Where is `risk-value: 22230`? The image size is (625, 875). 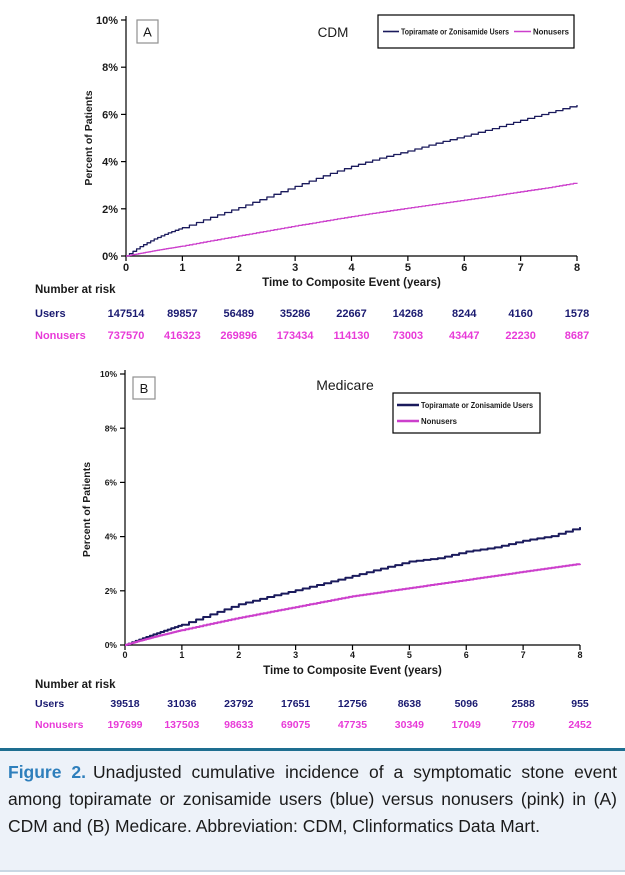 risk-value: 22230 is located at coordinates (520, 336).